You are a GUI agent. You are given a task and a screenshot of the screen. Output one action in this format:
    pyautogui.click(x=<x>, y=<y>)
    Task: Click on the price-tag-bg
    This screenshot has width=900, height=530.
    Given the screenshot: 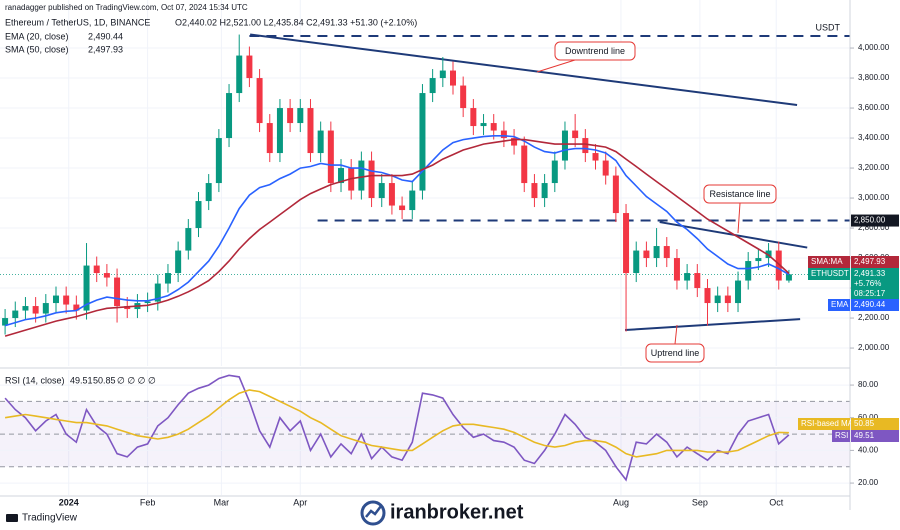 What is the action you would take?
    pyautogui.click(x=875, y=284)
    